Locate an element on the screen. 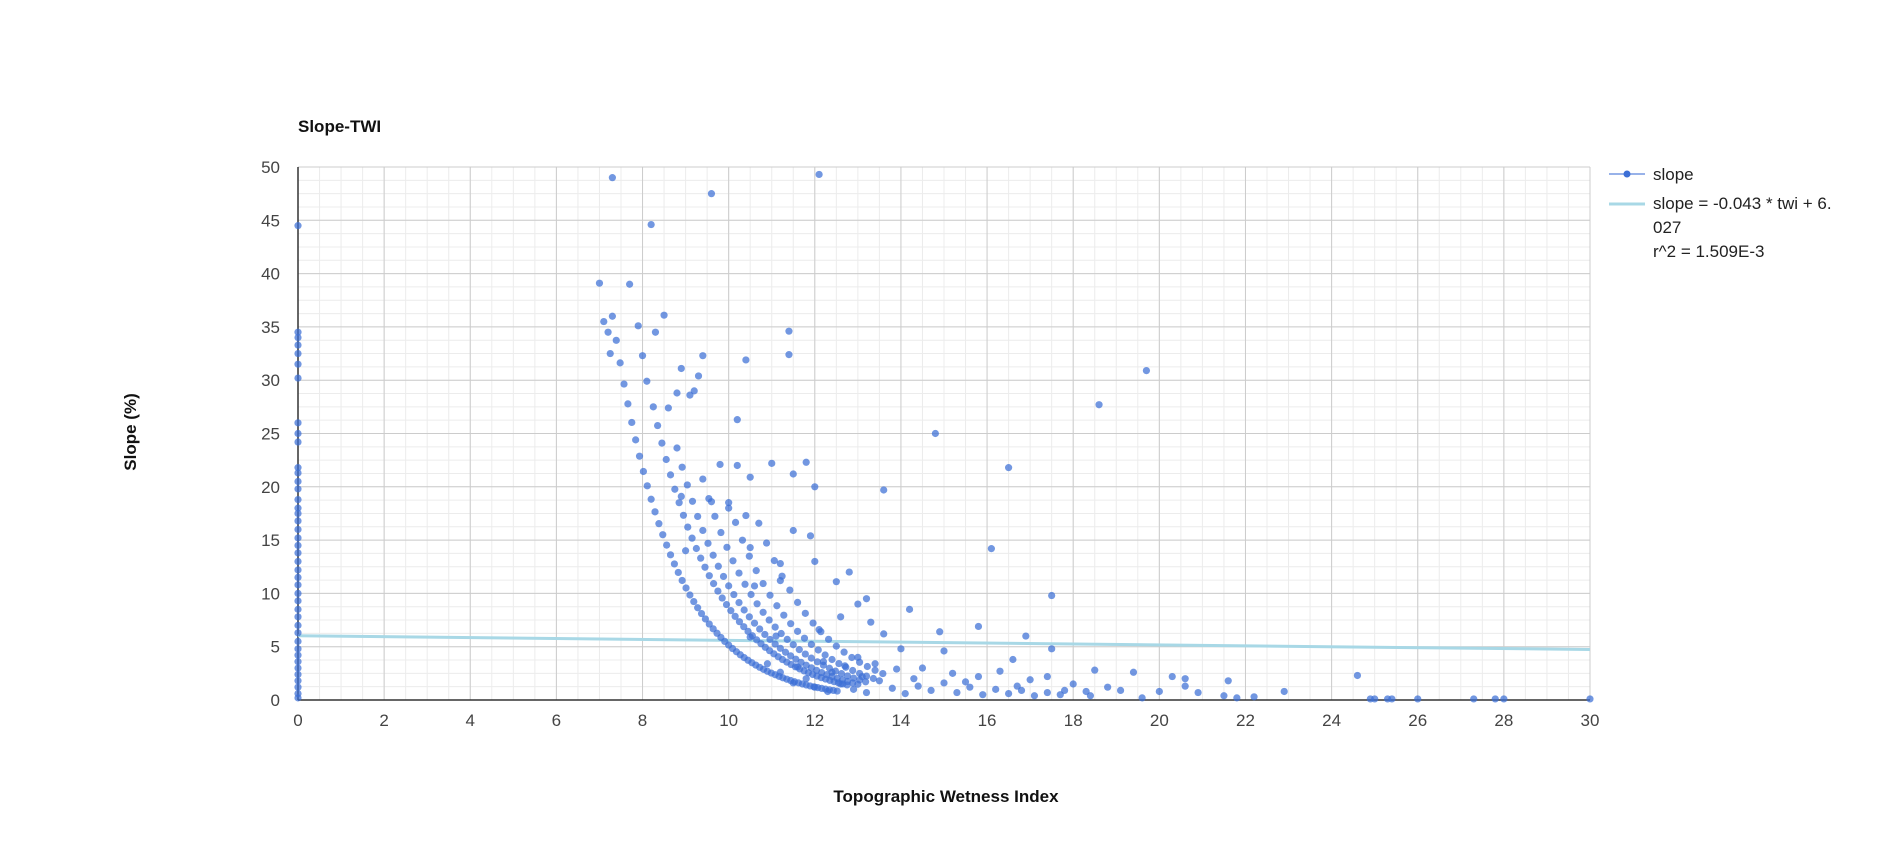 The image size is (1880, 866). y-tick-label: 30 is located at coordinates (270, 380).